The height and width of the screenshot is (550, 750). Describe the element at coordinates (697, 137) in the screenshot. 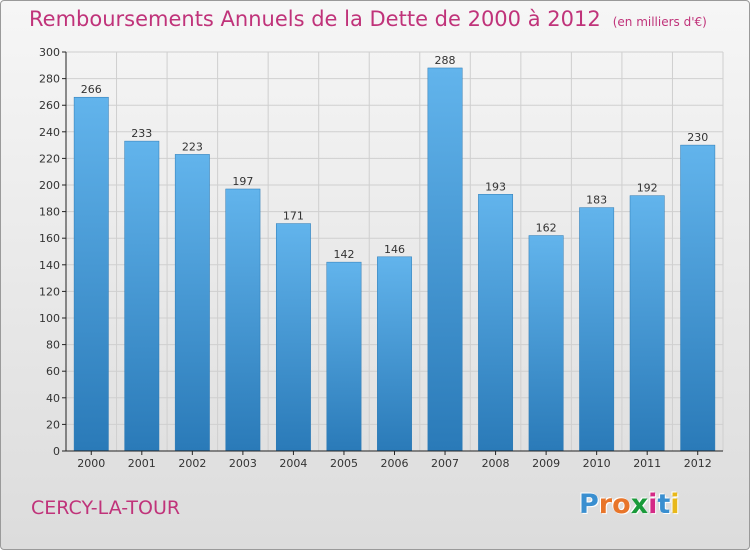

I see `data-label: 230` at that location.